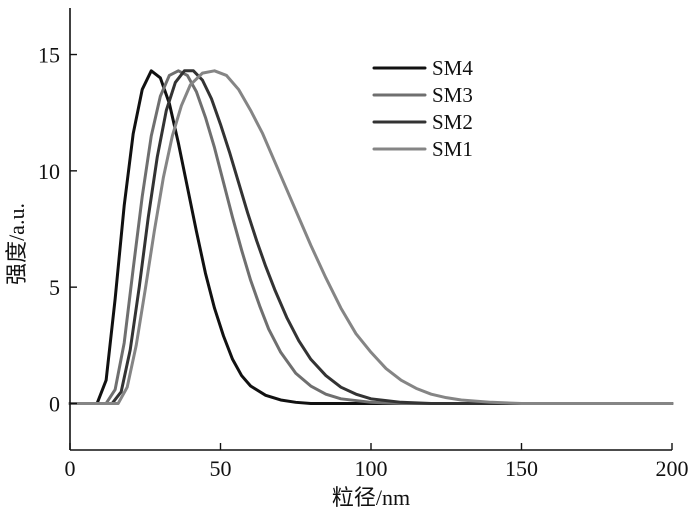 The image size is (700, 517). What do you see at coordinates (49, 171) in the screenshot?
I see `y-tick-label: 10` at bounding box center [49, 171].